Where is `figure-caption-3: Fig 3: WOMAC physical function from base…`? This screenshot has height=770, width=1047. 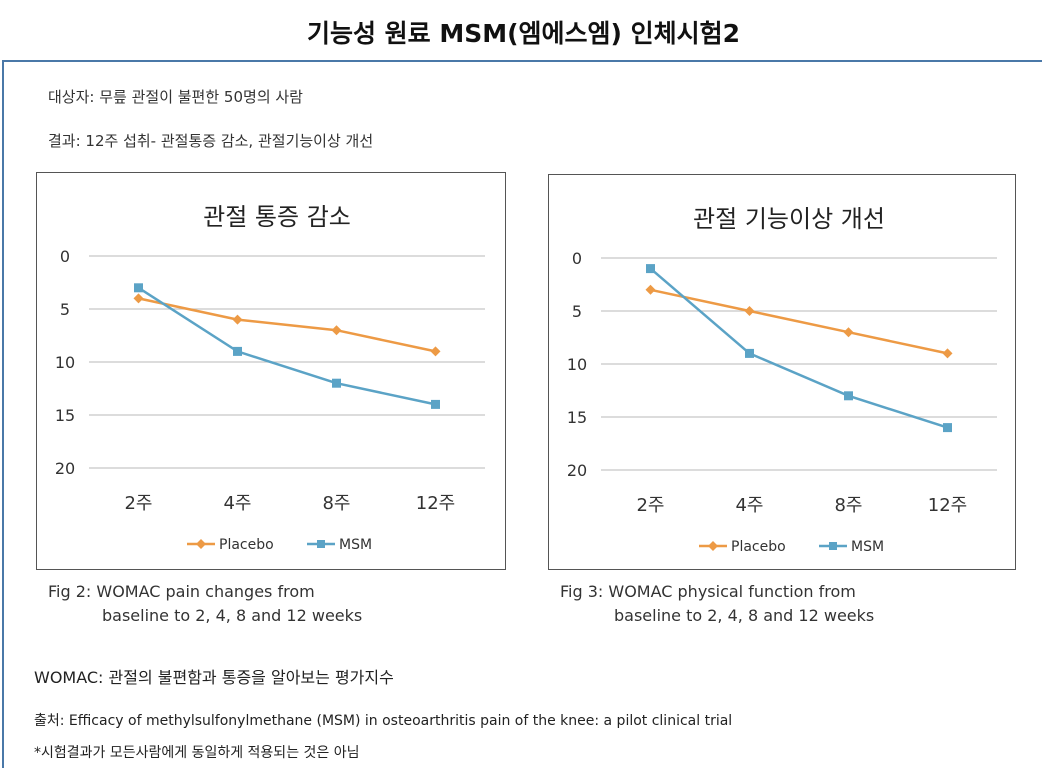
figure-caption-3: Fig 3: WOMAC physical function from base… is located at coordinates (717, 604).